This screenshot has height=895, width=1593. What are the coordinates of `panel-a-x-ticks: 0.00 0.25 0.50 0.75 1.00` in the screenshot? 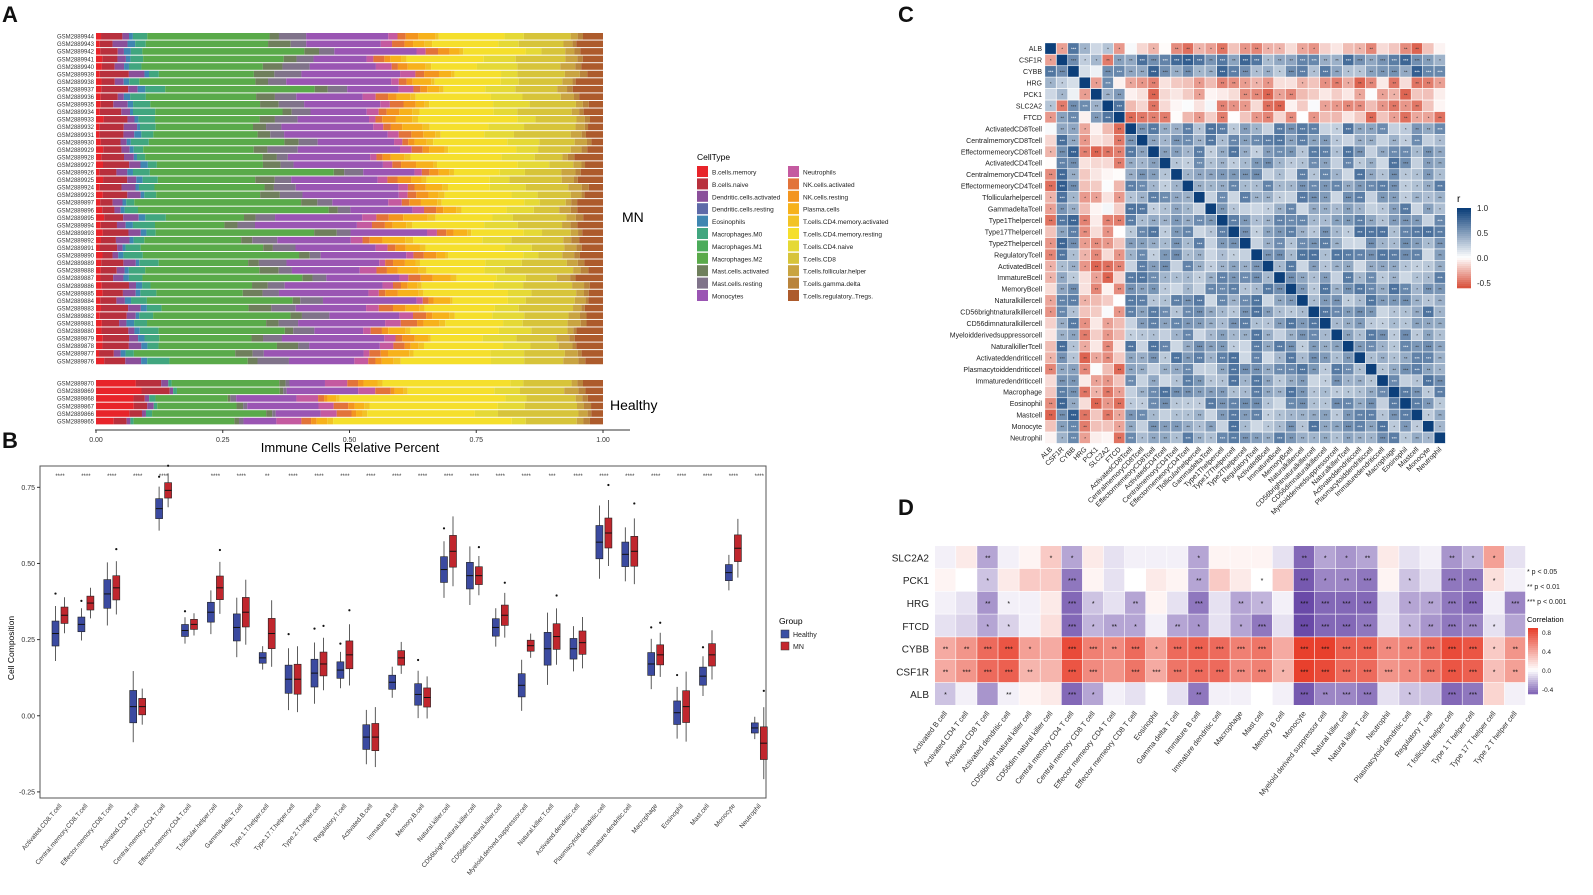 It's located at (349, 437).